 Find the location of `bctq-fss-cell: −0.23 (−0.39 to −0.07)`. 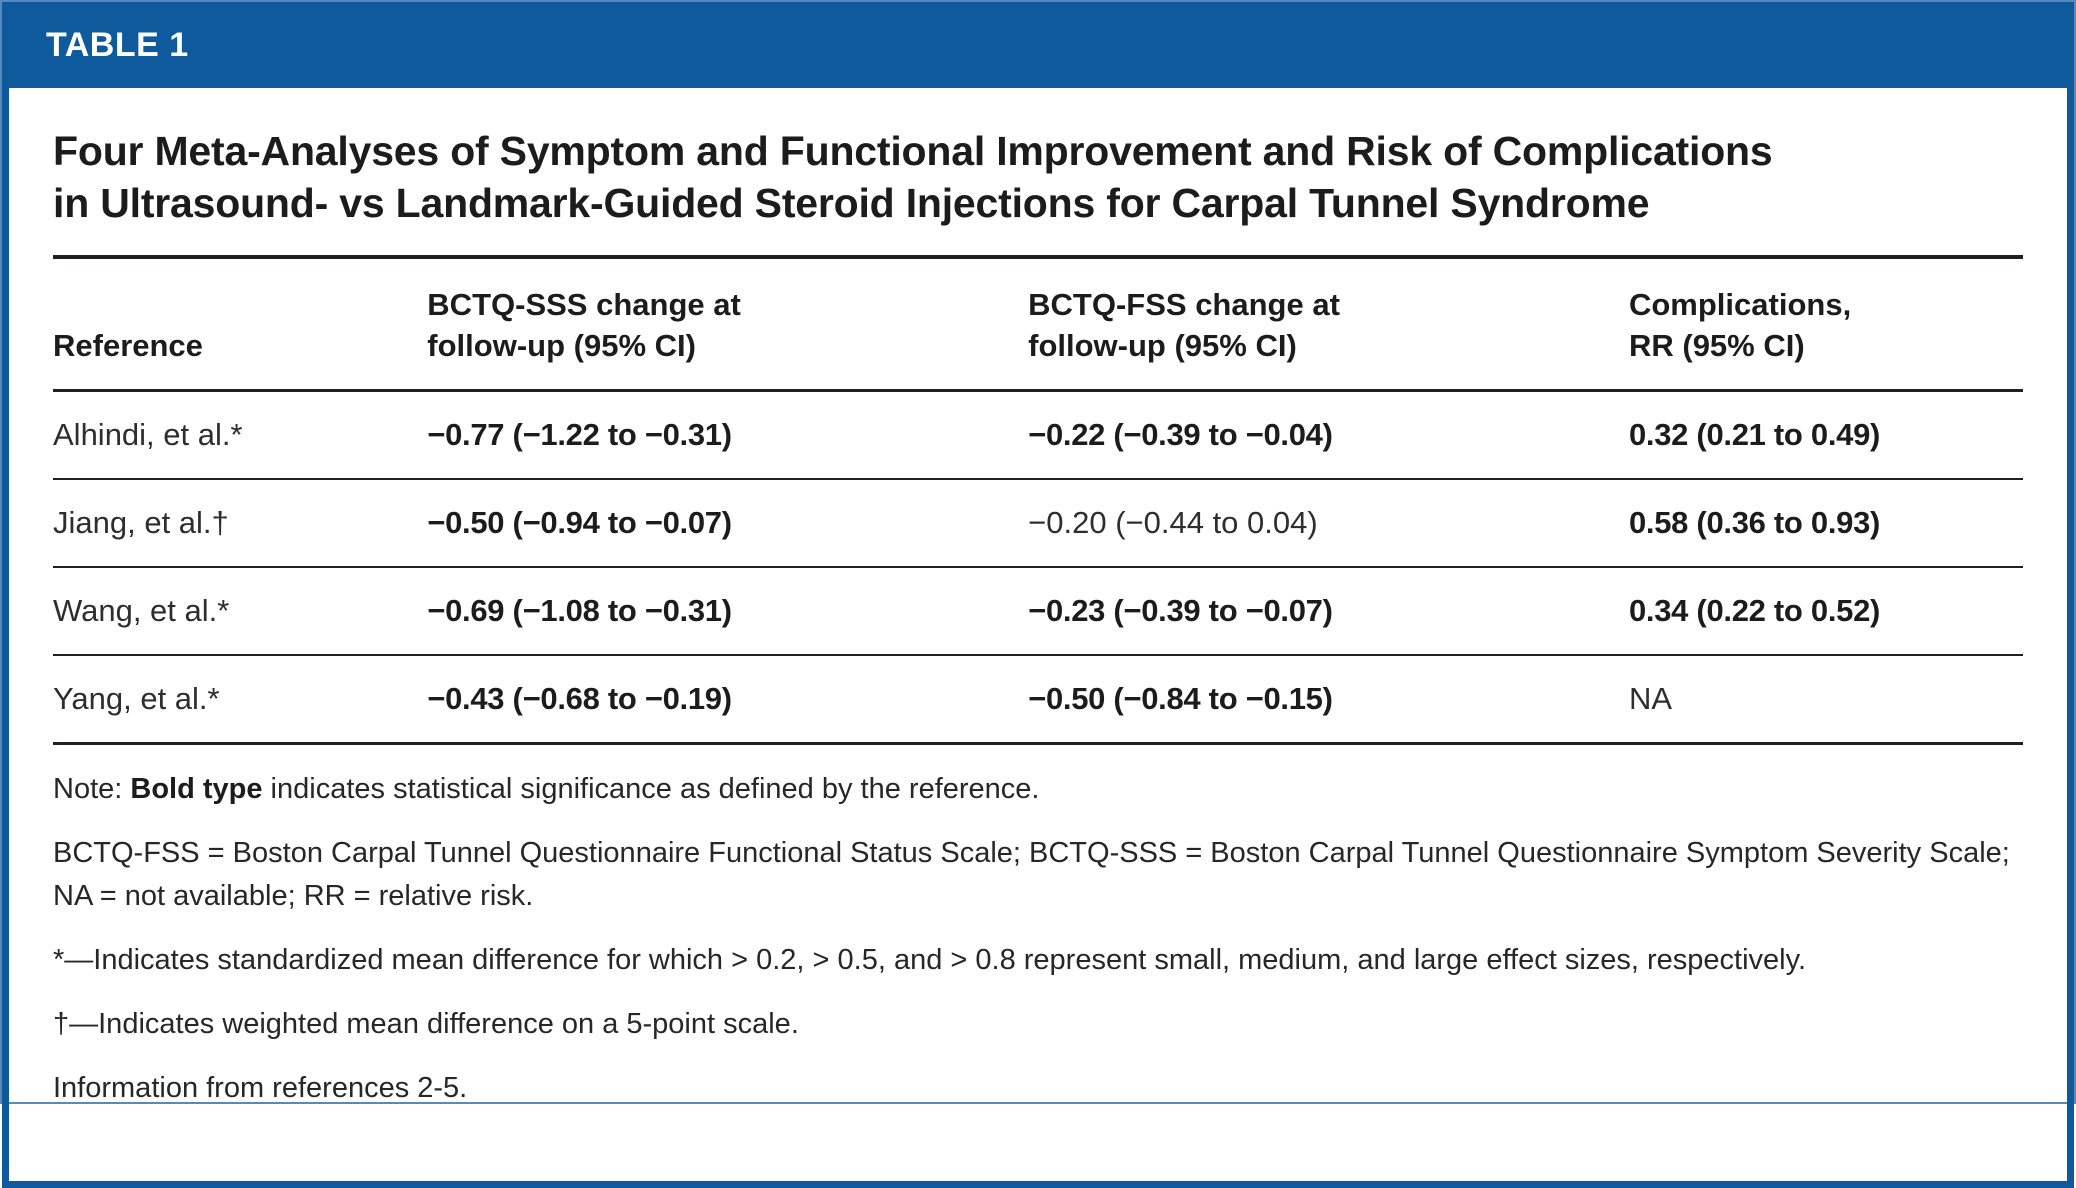

bctq-fss-cell: −0.23 (−0.39 to −0.07) is located at coordinates (1328, 612).